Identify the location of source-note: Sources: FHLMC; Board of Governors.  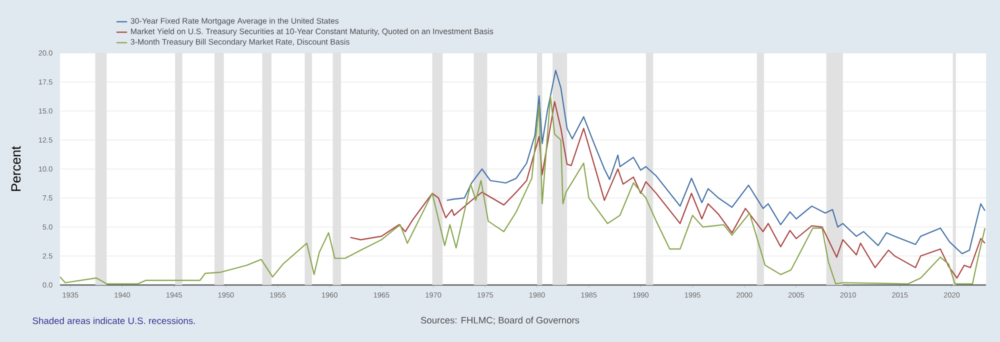
(500, 320).